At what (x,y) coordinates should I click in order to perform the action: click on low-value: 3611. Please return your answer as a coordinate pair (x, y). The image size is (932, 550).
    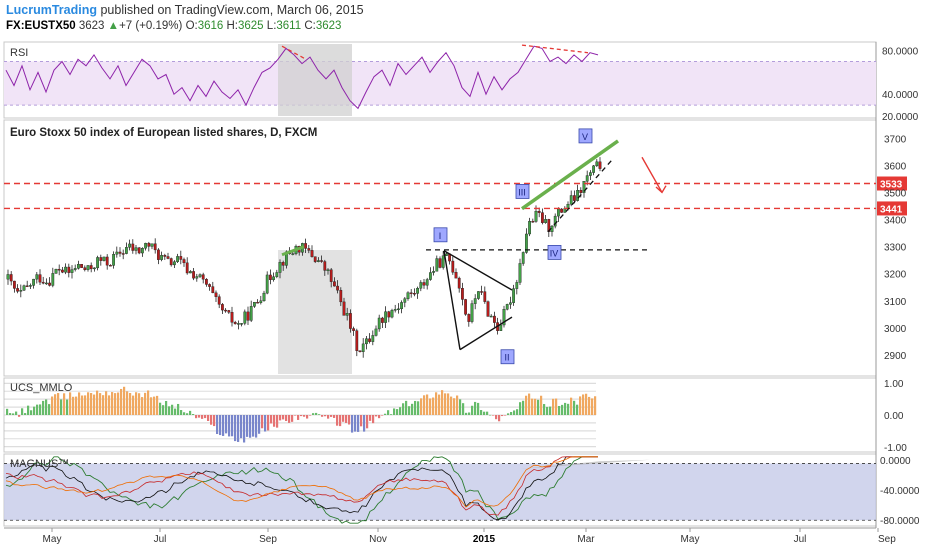
    Looking at the image, I should click on (289, 26).